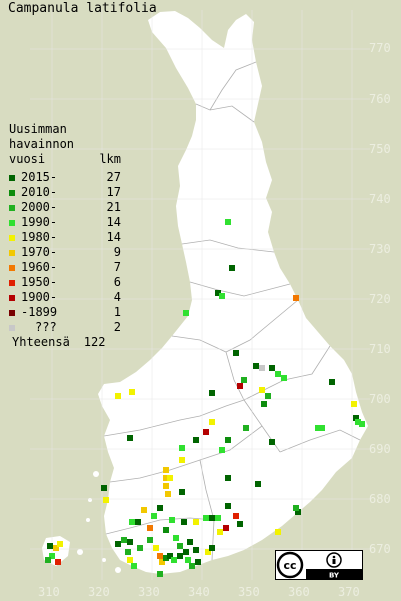 The width and height of the screenshot is (401, 601). Describe the element at coordinates (27, 159) in the screenshot. I see `legend-col-year: vuosi` at that location.